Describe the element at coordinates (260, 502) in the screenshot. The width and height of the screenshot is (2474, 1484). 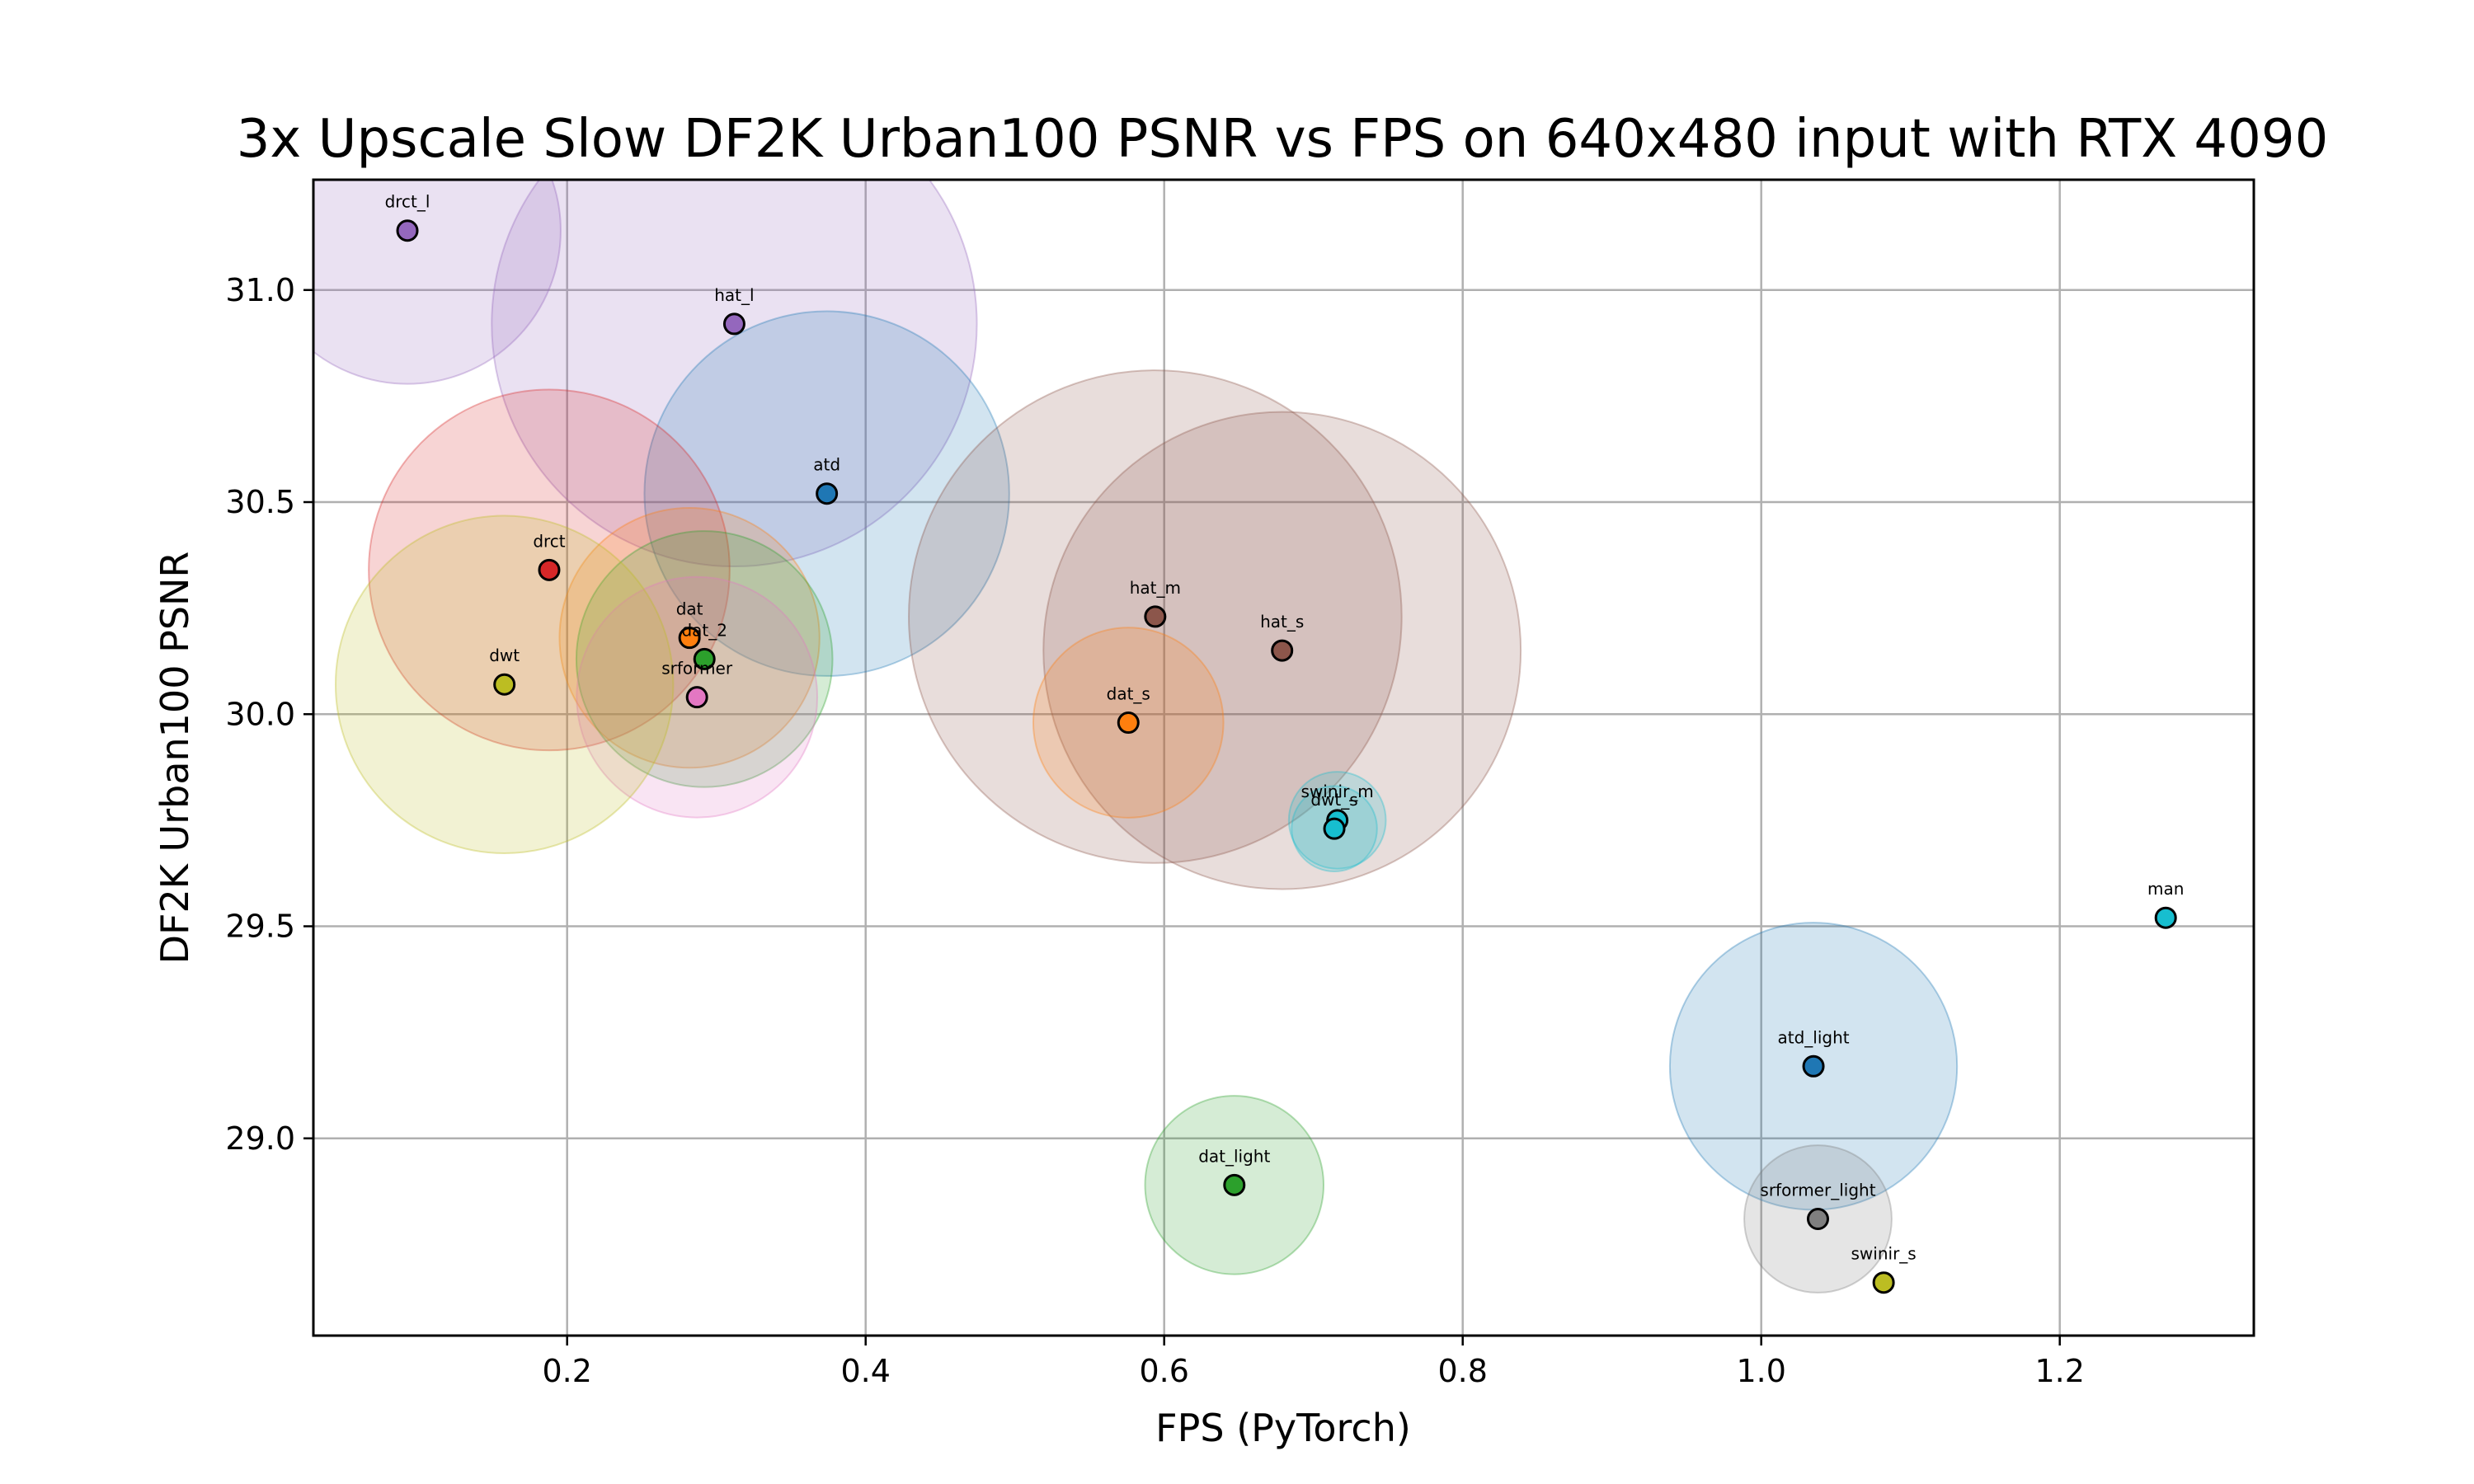
I see `y-tick-label: 30.5` at that location.